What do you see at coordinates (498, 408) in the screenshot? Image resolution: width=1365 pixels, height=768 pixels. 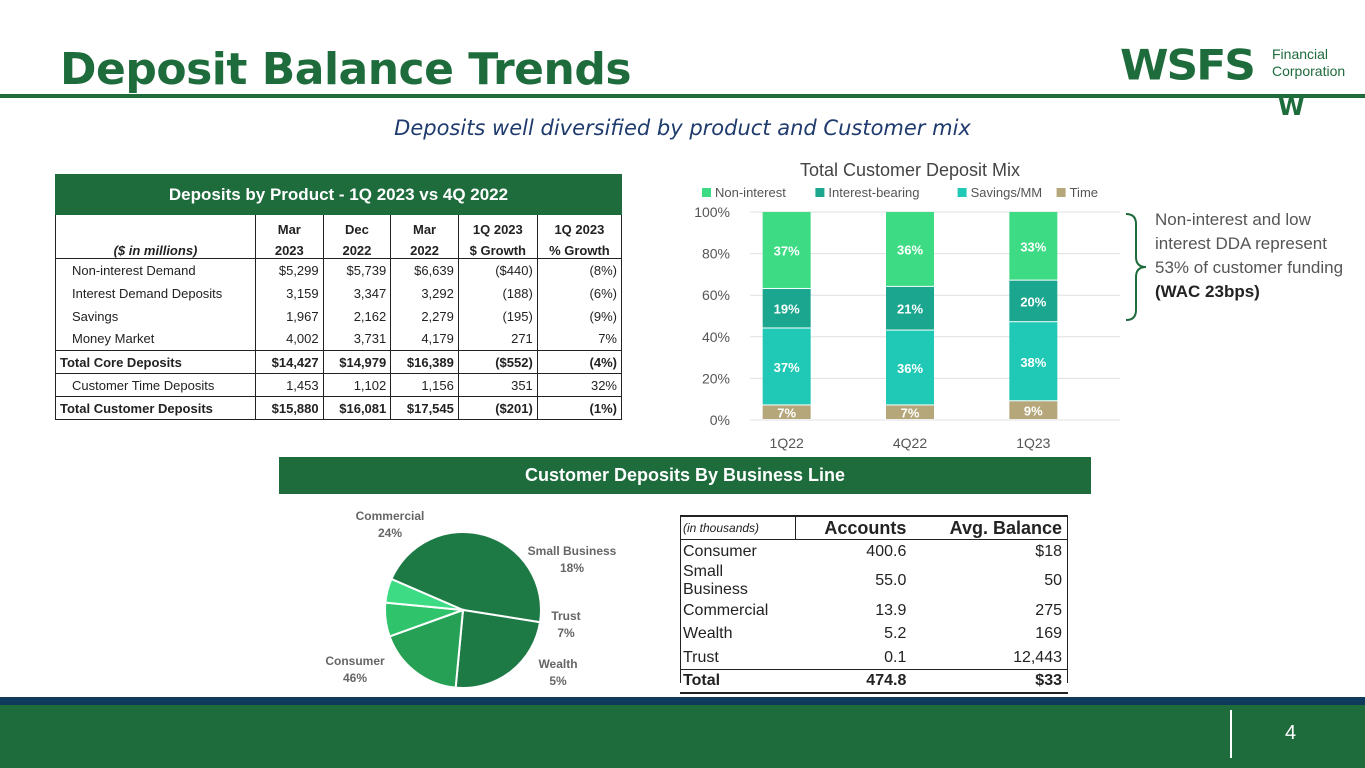 I see `cell: ($201)` at bounding box center [498, 408].